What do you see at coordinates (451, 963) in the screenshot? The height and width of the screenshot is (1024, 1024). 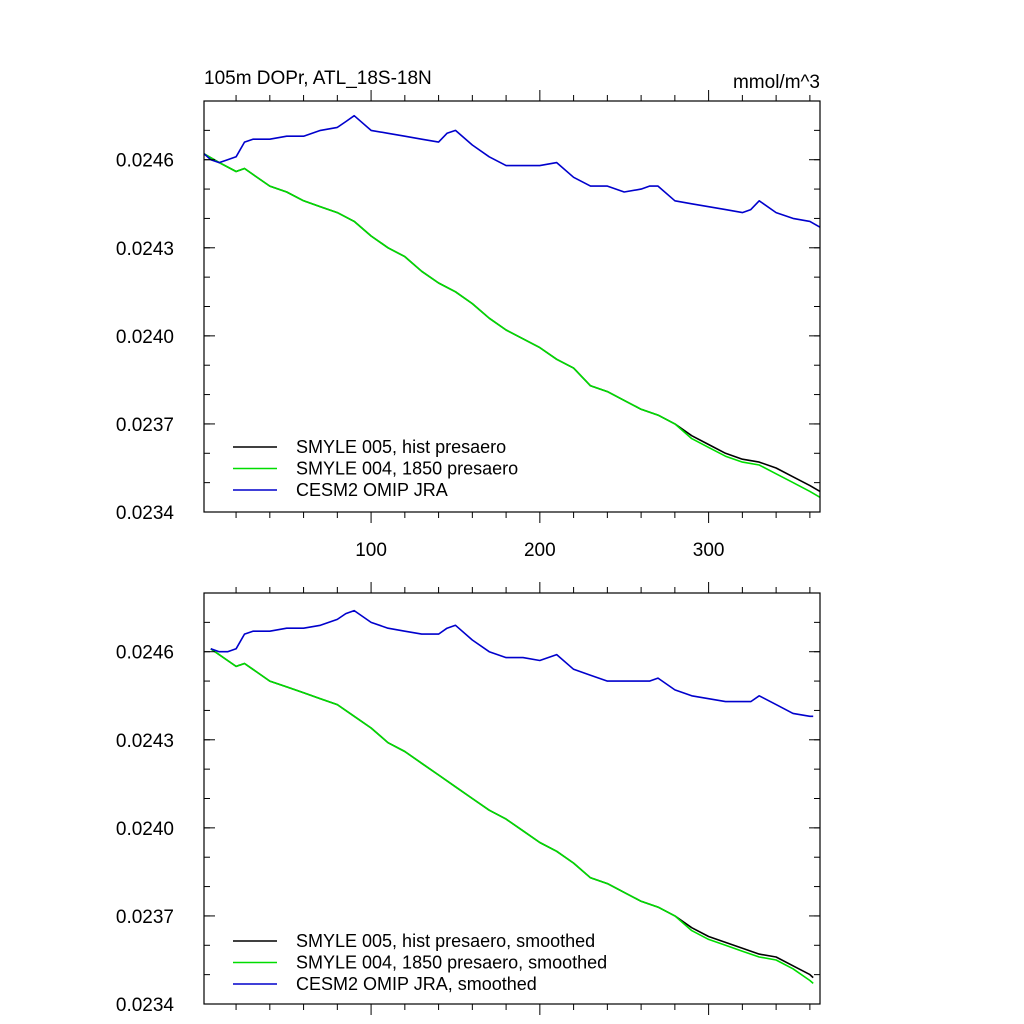 I see `legend-label-1: SMYLE 004, 1850 presaero, smoothed` at bounding box center [451, 963].